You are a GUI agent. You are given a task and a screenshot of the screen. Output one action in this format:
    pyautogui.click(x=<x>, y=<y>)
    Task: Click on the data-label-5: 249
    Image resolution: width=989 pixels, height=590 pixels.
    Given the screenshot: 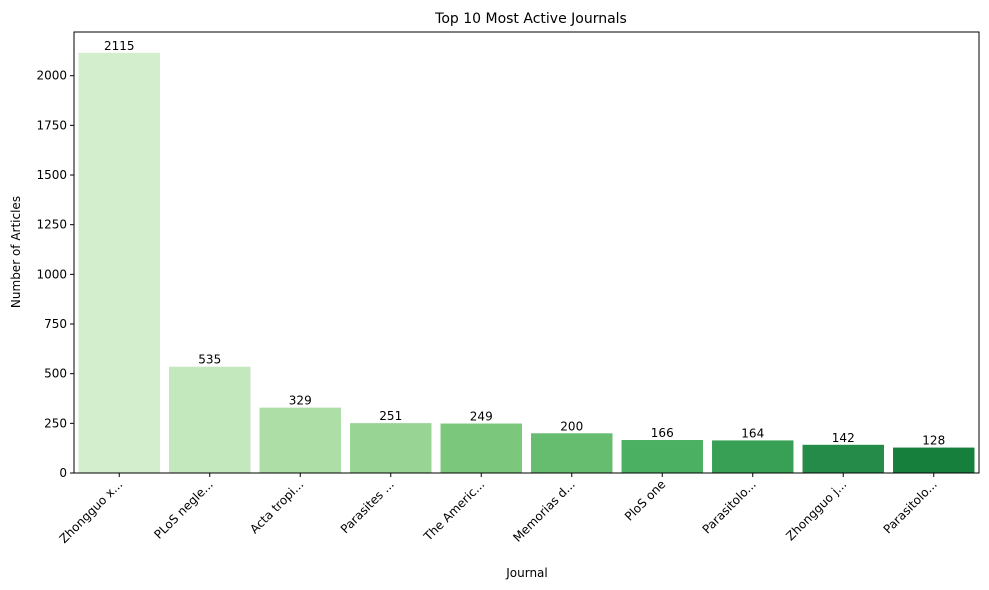 What is the action you would take?
    pyautogui.click(x=481, y=417)
    